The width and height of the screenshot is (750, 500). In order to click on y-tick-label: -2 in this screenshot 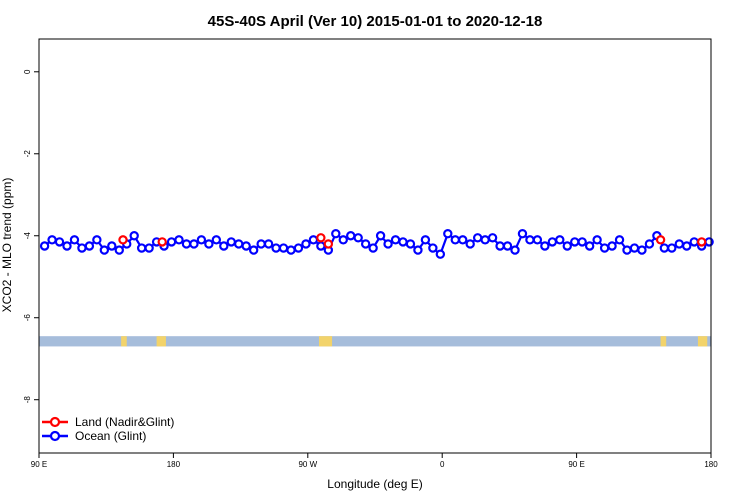, I will do `click(27, 154)`.